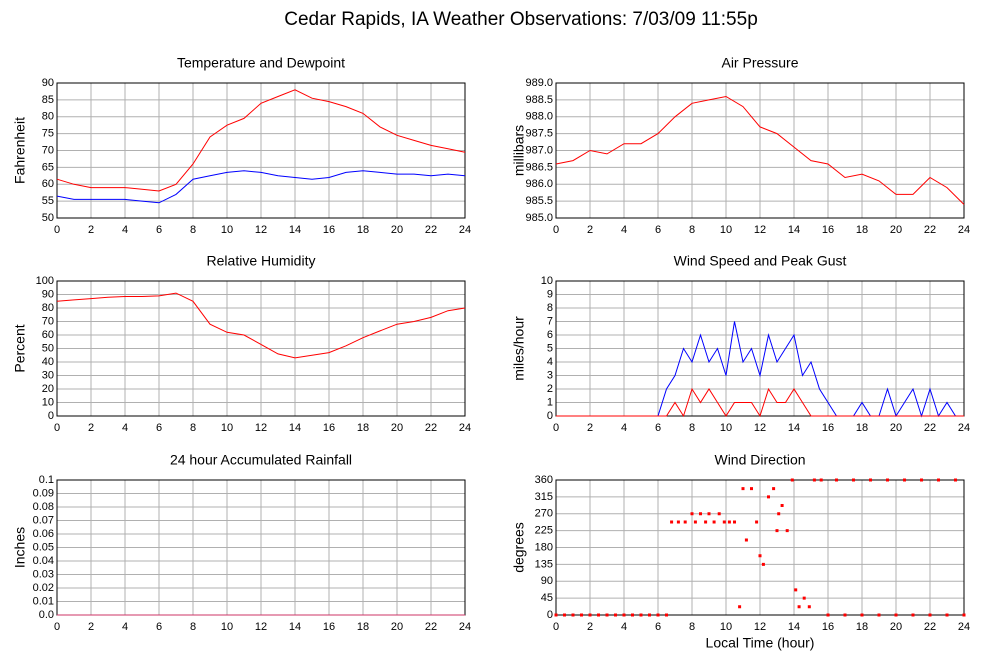  Describe the element at coordinates (550, 389) in the screenshot. I see `y-tick-label: 2` at that location.